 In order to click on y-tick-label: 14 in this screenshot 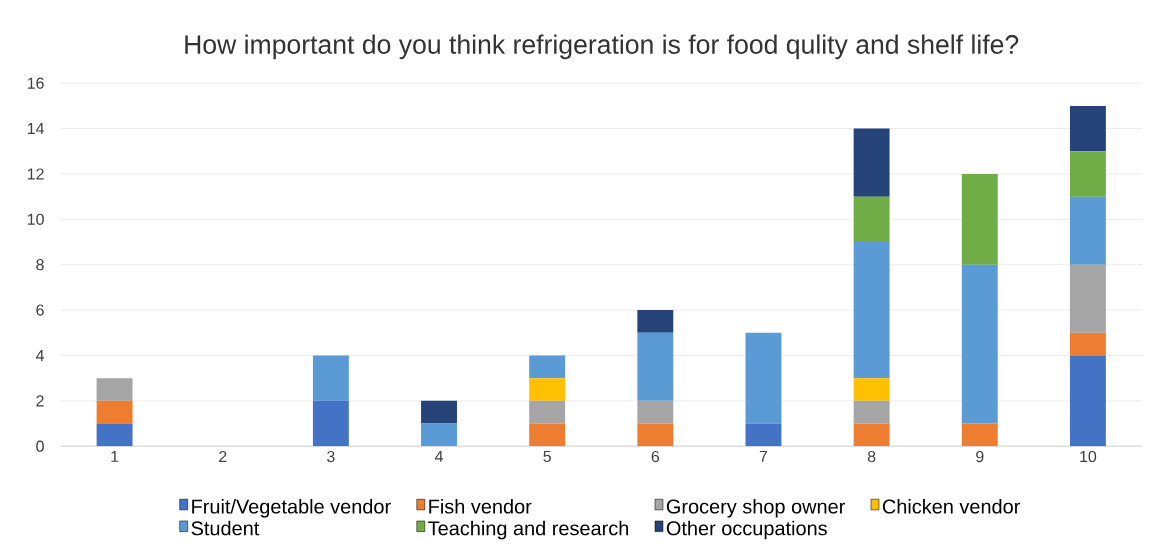, I will do `click(35, 129)`.